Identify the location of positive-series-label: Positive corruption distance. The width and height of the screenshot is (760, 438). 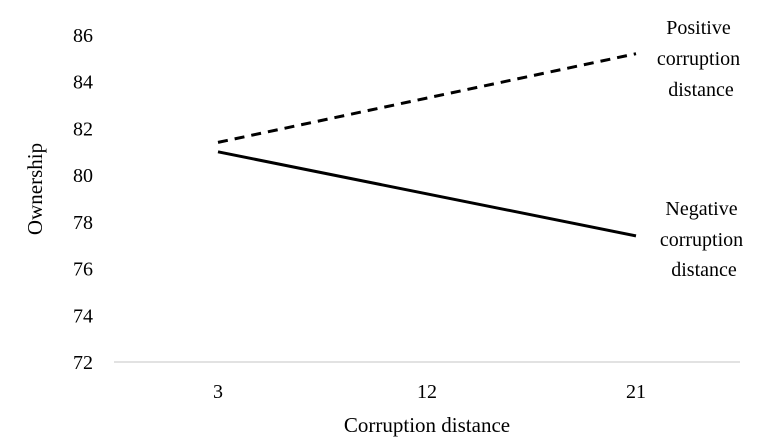
(701, 59).